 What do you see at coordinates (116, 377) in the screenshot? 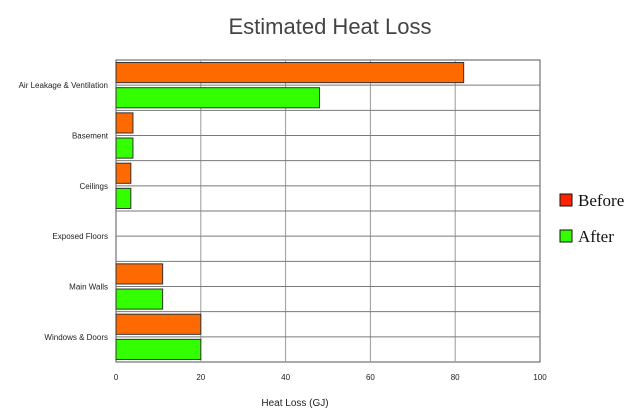
I see `tick-label: 0` at bounding box center [116, 377].